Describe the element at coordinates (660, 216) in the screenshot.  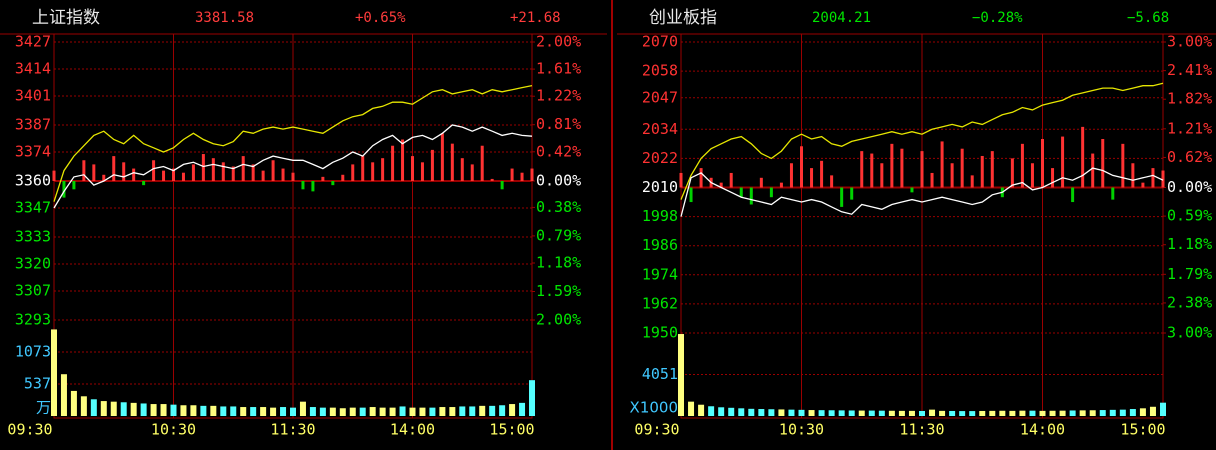
I see `y-tick-label: 1998` at that location.